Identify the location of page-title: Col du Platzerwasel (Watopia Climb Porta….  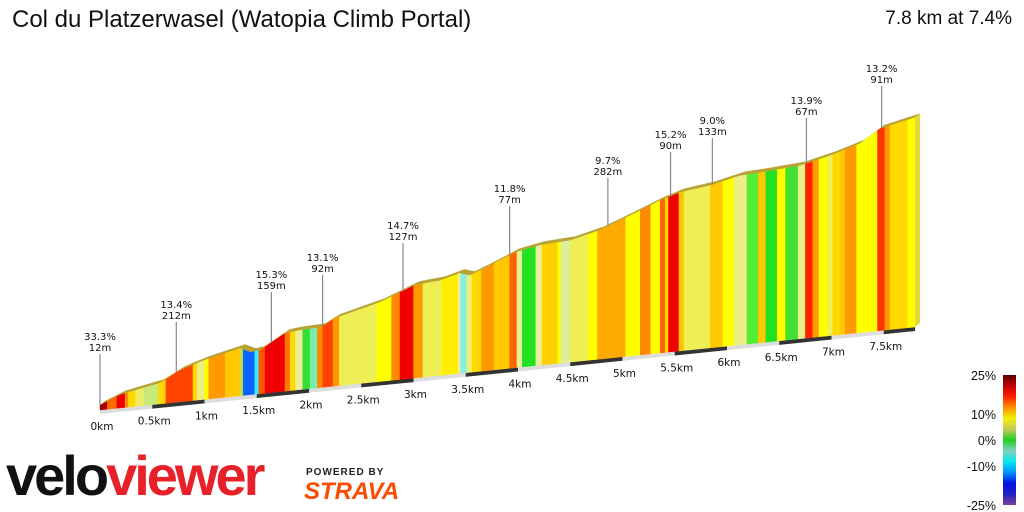
(242, 19).